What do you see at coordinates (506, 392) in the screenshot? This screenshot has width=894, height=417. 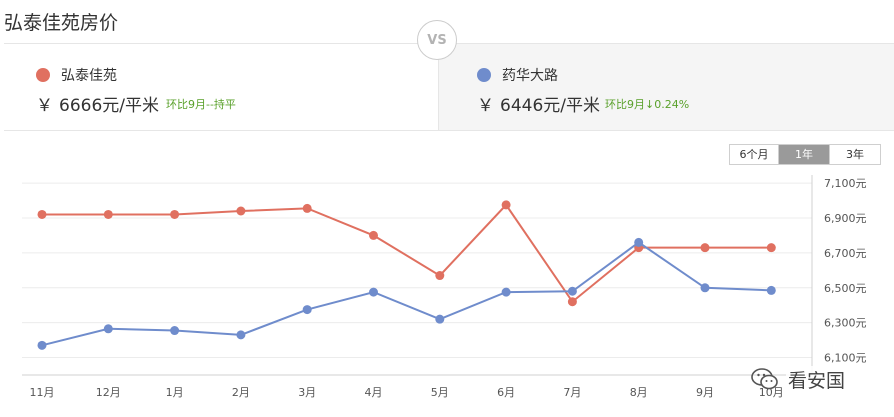 I see `x-tick-label: 6月` at bounding box center [506, 392].